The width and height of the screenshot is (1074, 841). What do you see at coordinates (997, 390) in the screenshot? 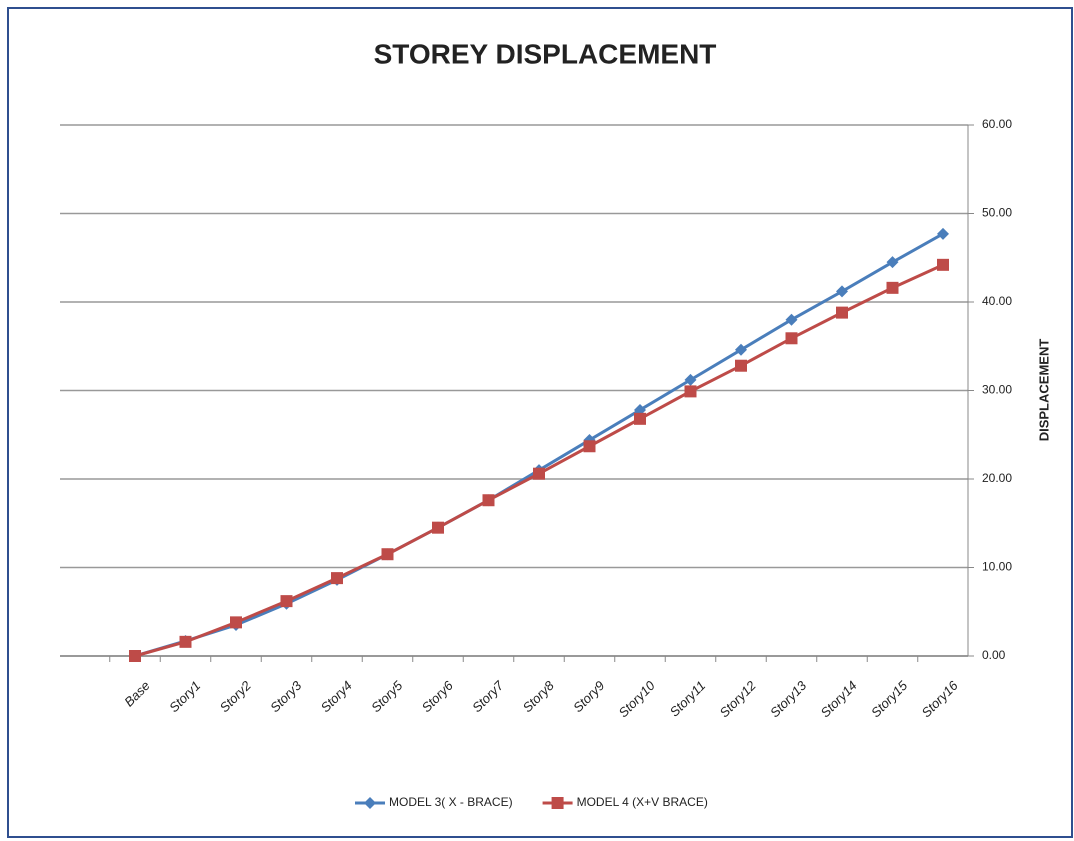
I see `y-tick-label: 30.00` at bounding box center [997, 390].